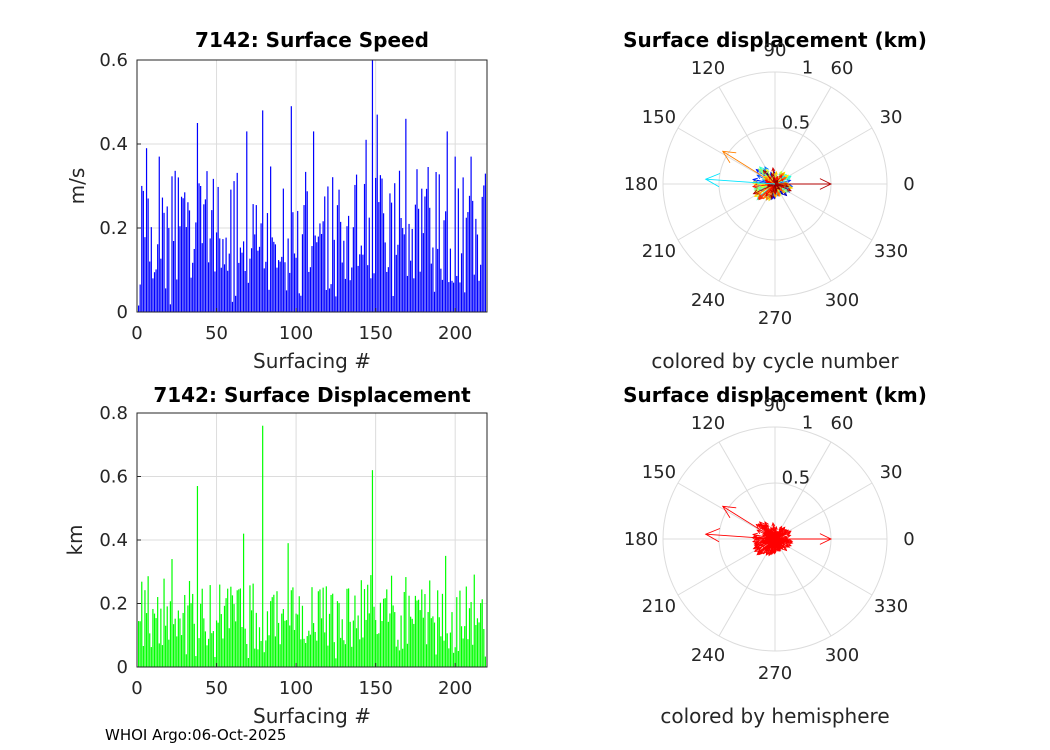  I want to click on polar-hemisphere-title: Surface displacement (km), so click(775, 395).